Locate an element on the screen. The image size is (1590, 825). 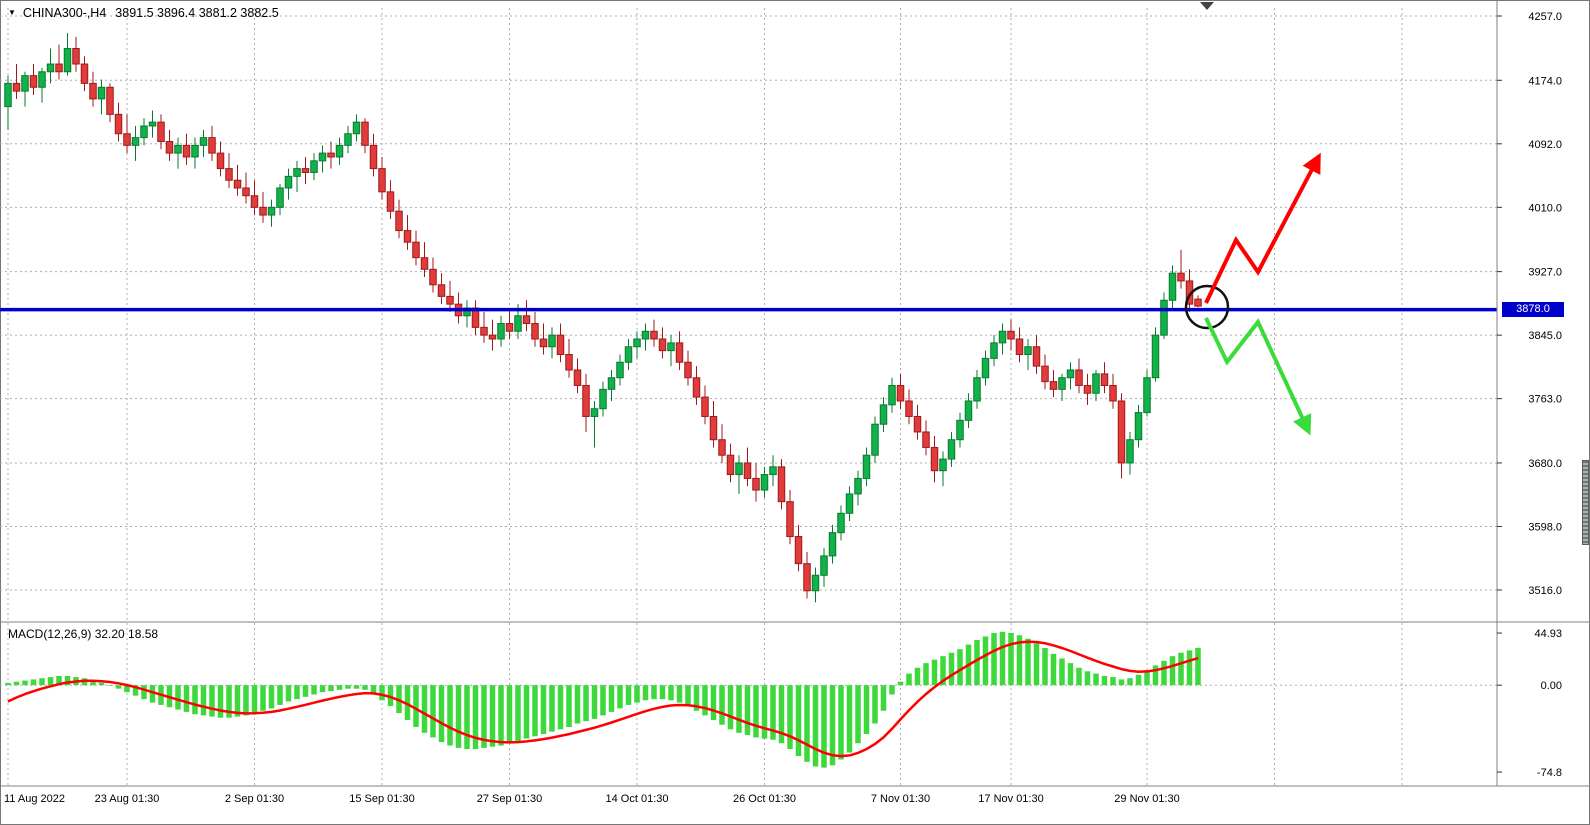
svg-text: -74.8 is located at coordinates (1549, 773).